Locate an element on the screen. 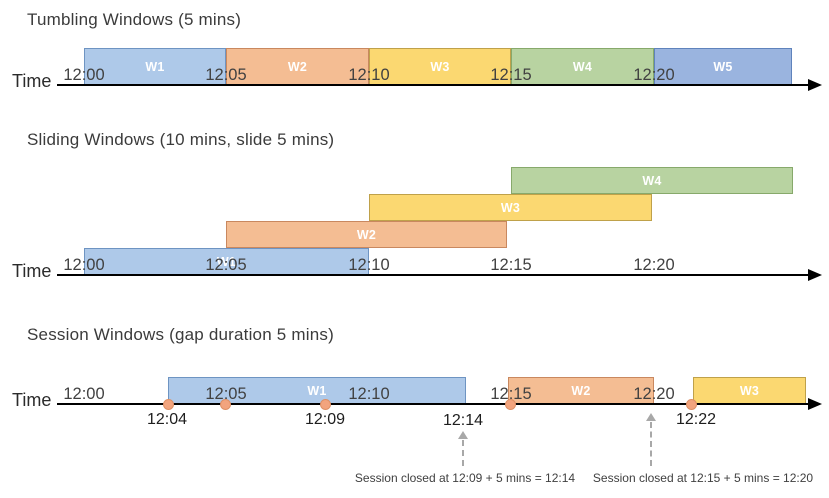  sliding-tick-1215: 12:15 is located at coordinates (511, 265).